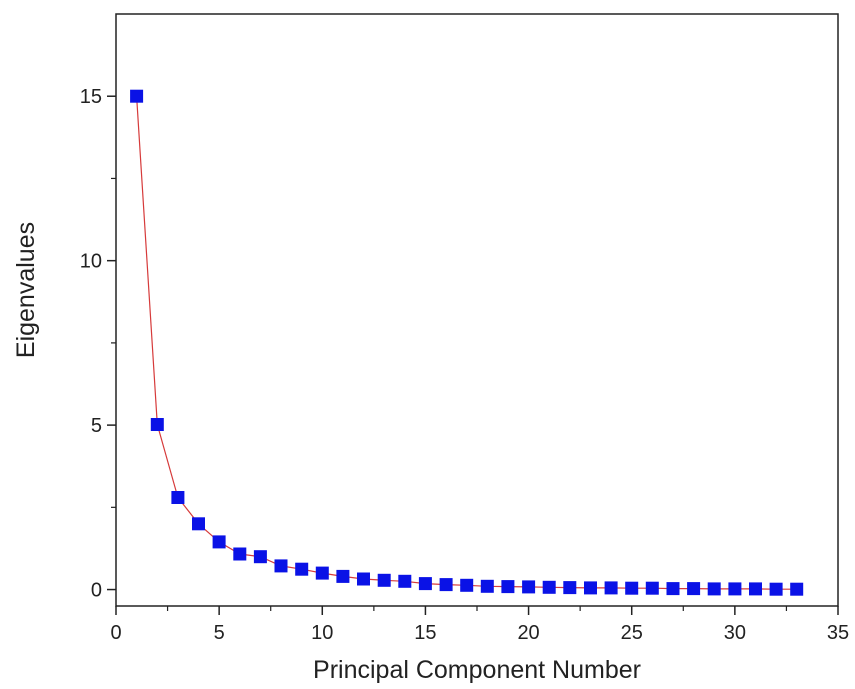  I want to click on x-axis-title: Principal Component Number, so click(477, 670).